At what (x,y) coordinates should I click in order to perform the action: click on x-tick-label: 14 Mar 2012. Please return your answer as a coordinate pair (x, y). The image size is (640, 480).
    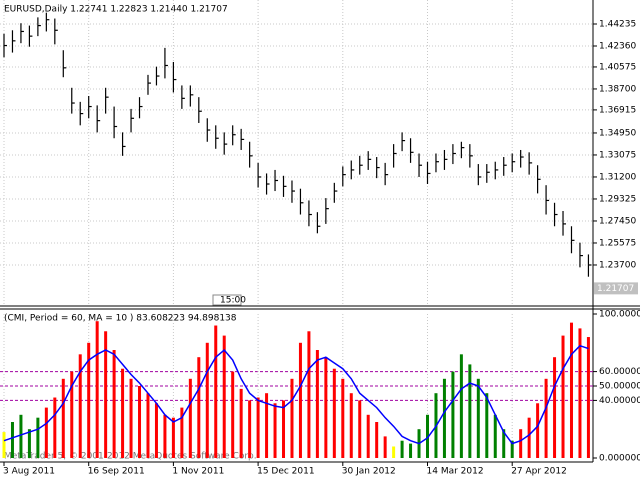
    Looking at the image, I should click on (455, 472).